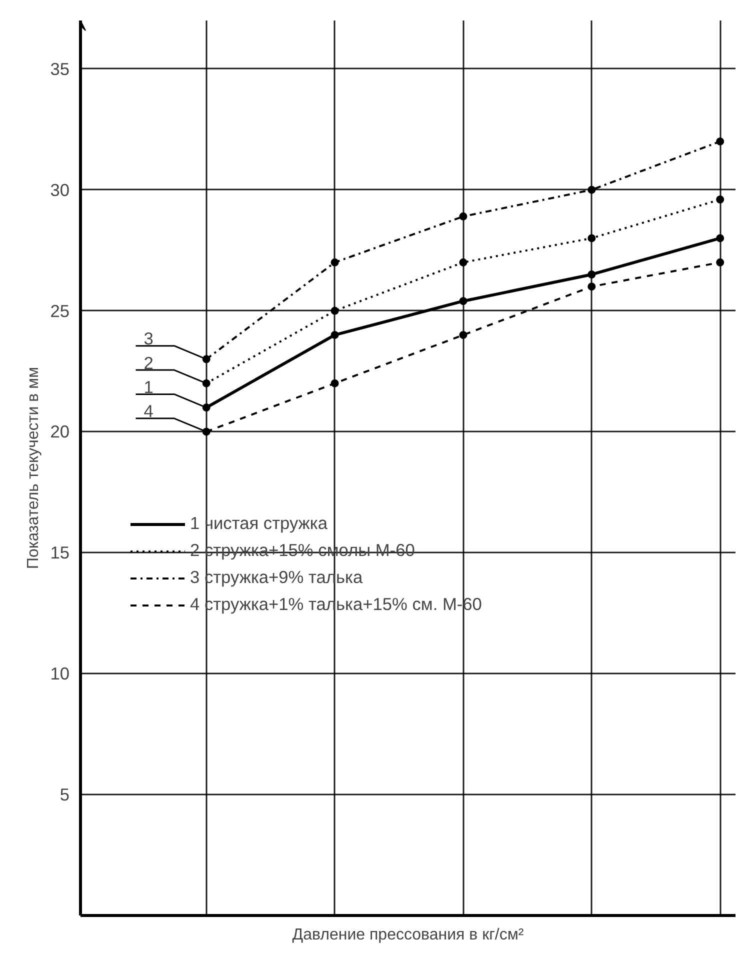 The height and width of the screenshot is (958, 743). Describe the element at coordinates (60, 552) in the screenshot. I see `y-tick-label: 15` at that location.